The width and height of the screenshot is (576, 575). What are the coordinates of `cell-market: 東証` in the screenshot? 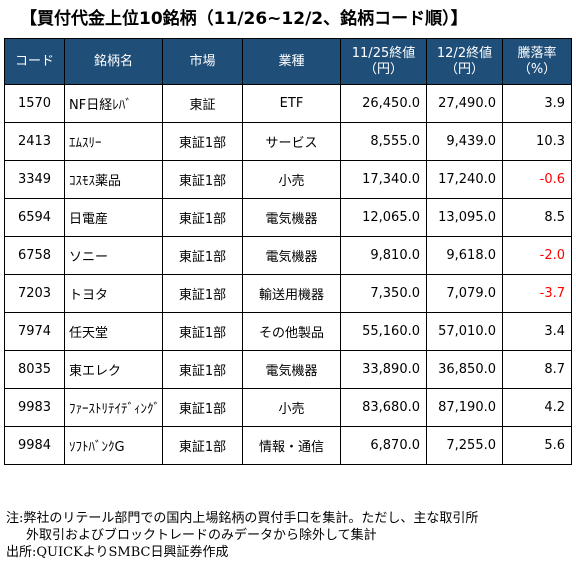 It's located at (202, 103).